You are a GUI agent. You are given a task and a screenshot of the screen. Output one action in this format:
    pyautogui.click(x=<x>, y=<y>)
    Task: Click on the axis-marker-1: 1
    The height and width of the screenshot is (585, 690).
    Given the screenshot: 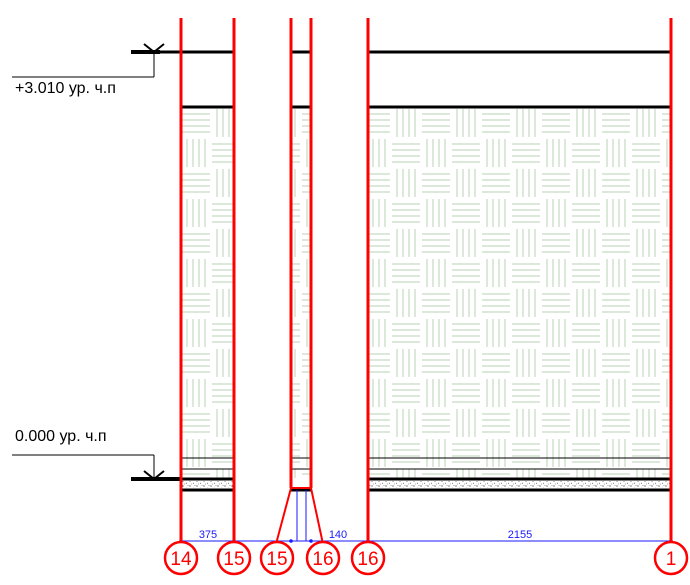 What is the action you would take?
    pyautogui.click(x=671, y=558)
    